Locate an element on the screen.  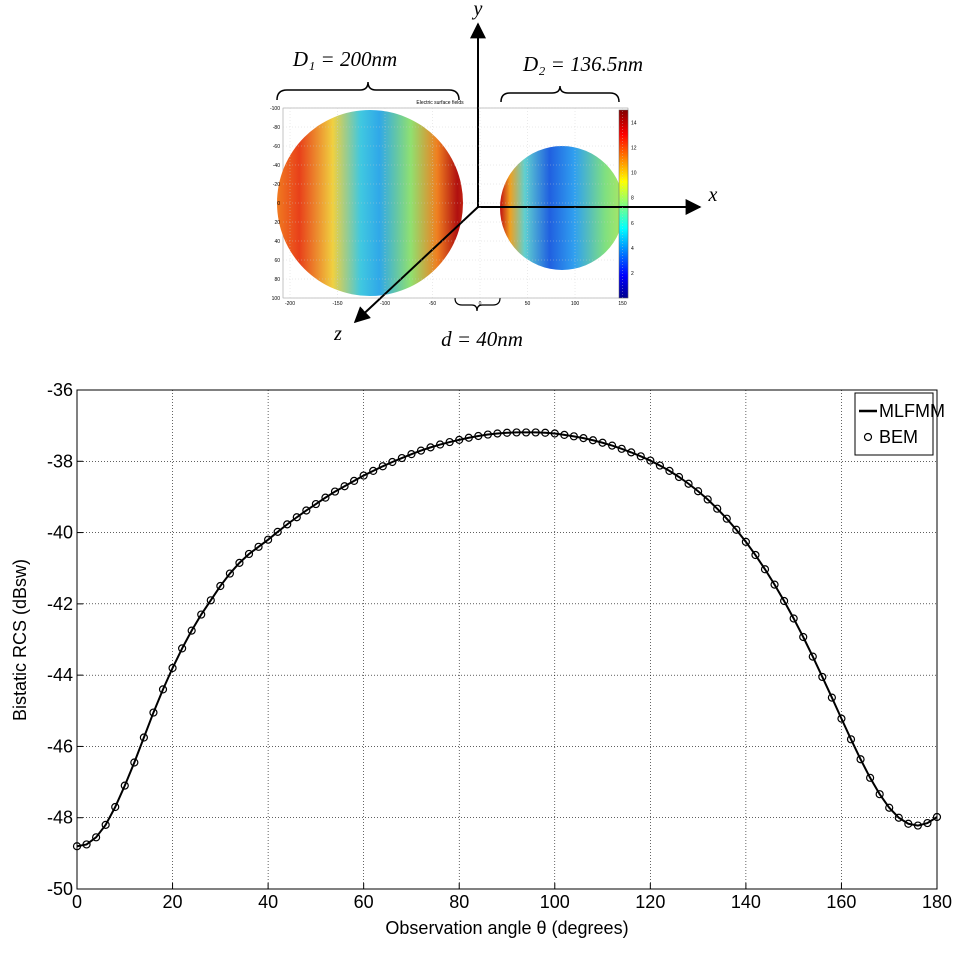
heatmap-y-tick: -80 is located at coordinates (276, 128).